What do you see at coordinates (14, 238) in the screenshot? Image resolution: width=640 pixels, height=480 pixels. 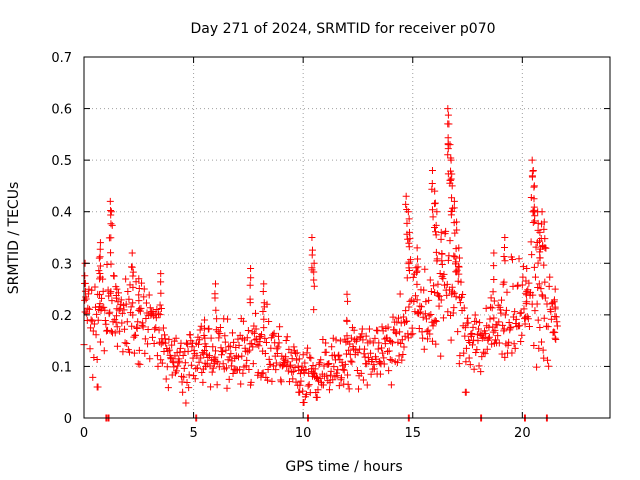 I see `y-axis-label: SRMTID / TECUs` at bounding box center [14, 238].